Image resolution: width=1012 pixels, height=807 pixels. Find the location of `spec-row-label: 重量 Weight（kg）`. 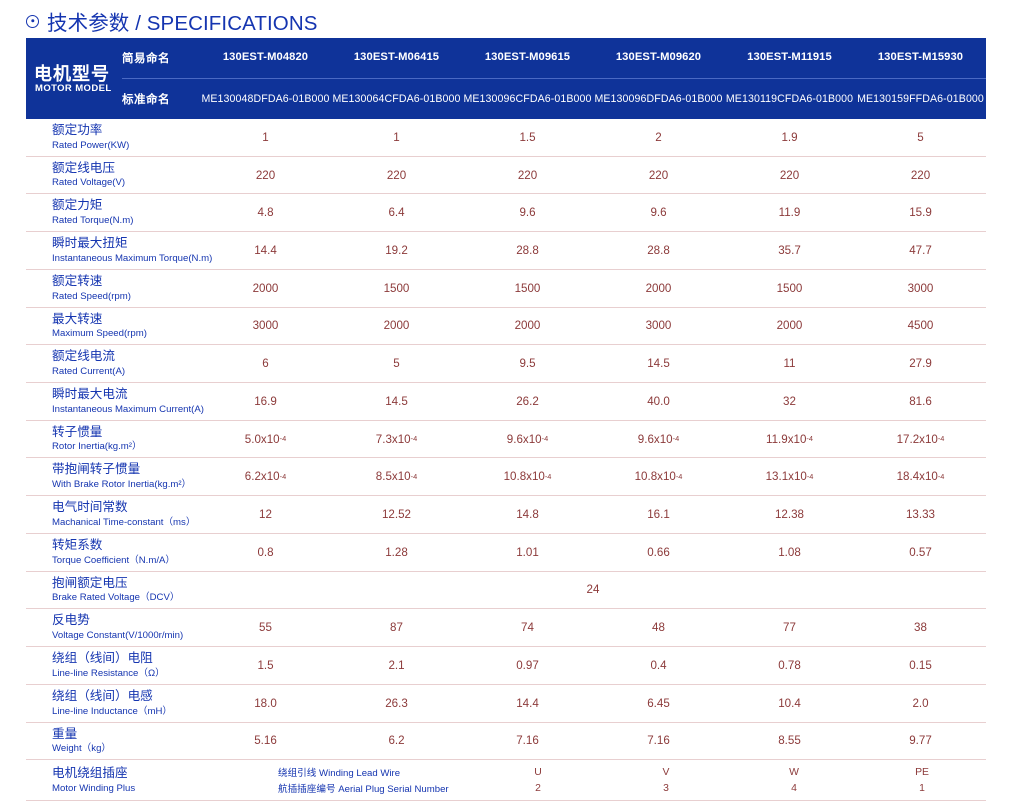

spec-row-label: 重量 Weight（kg） is located at coordinates (113, 741).